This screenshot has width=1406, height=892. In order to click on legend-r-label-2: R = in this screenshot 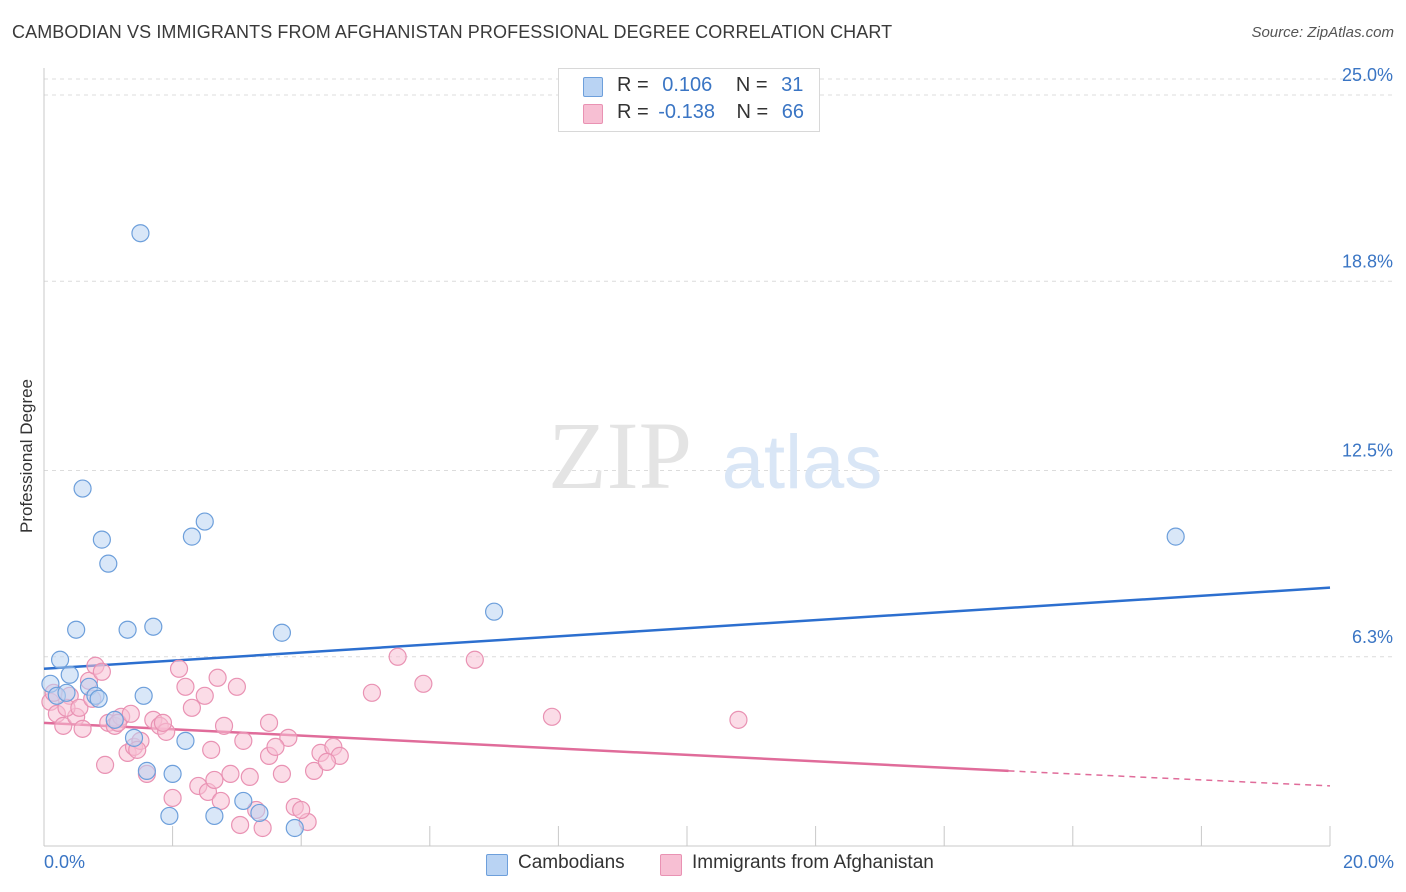, I will do `click(633, 112)`.